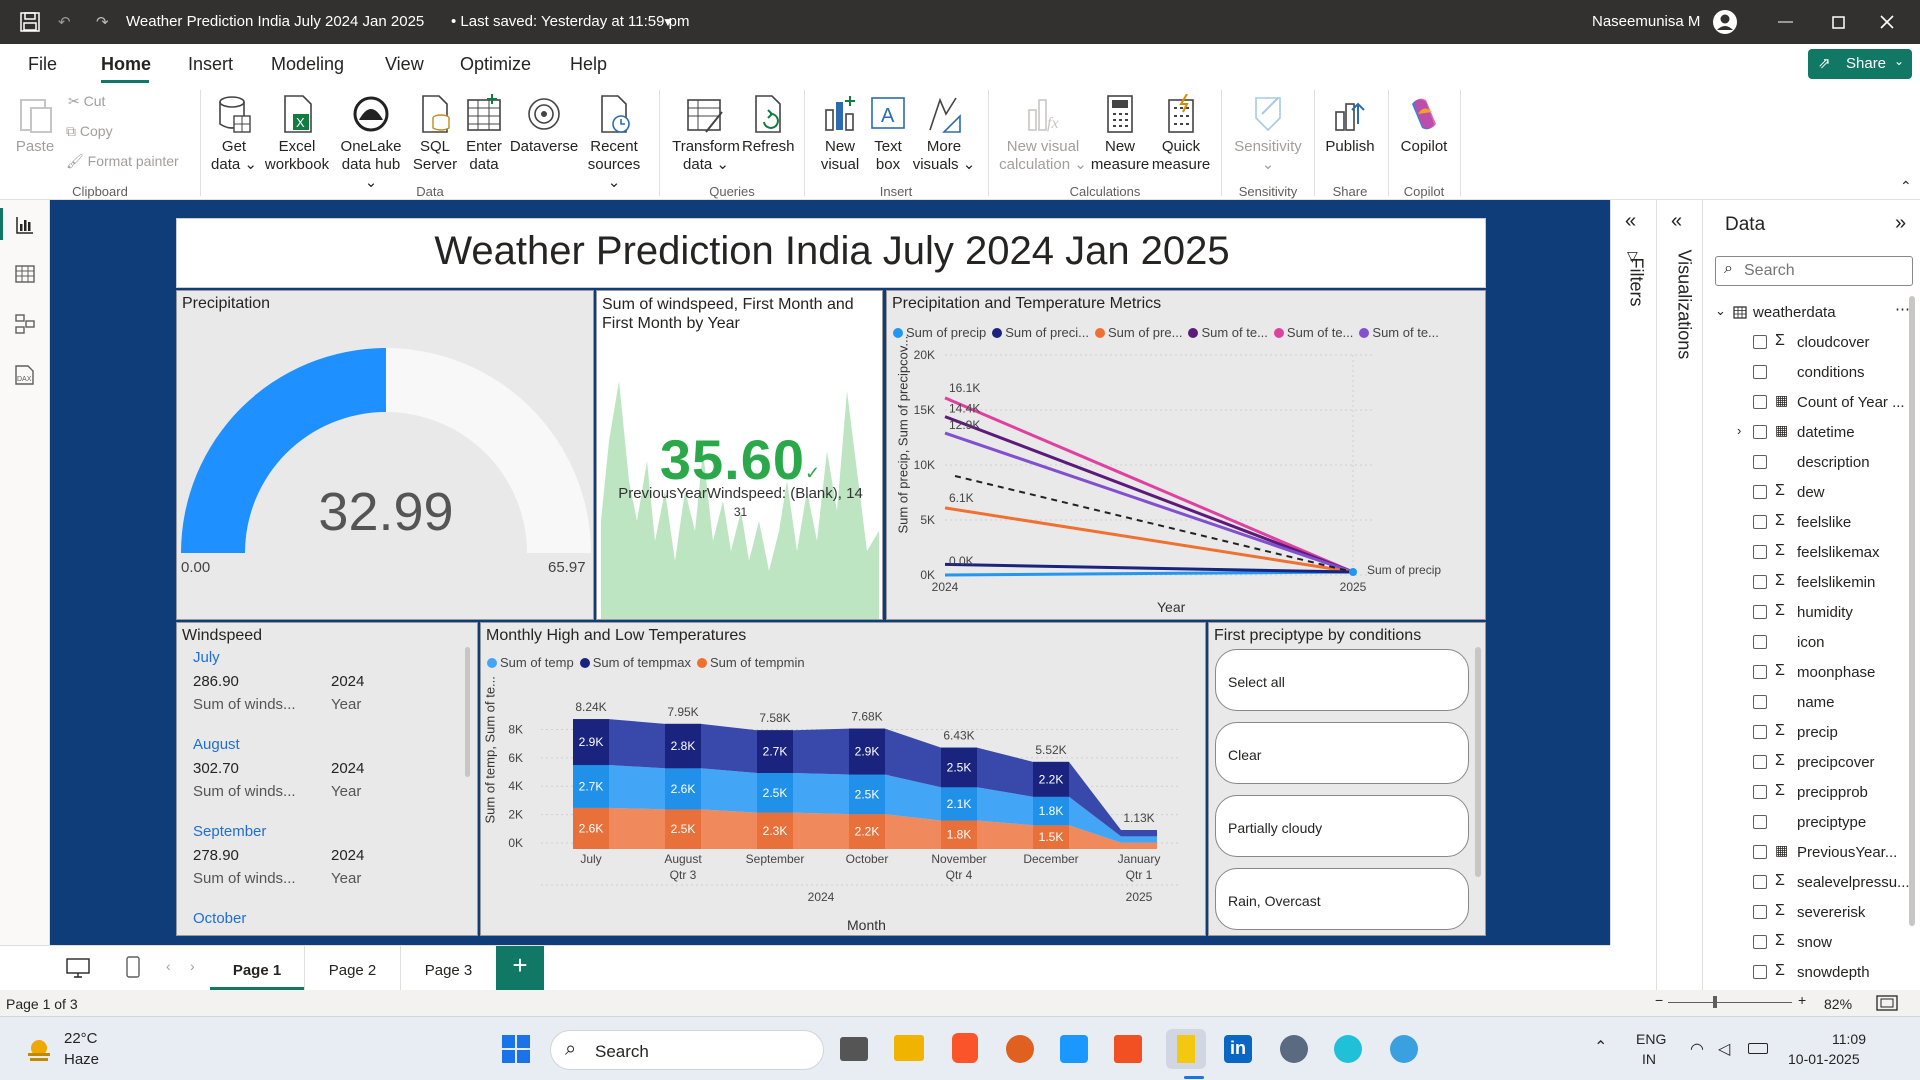 This screenshot has width=1920, height=1080. Describe the element at coordinates (1720, 310) in the screenshot. I see `chevron-down-icon: ⌄` at that location.